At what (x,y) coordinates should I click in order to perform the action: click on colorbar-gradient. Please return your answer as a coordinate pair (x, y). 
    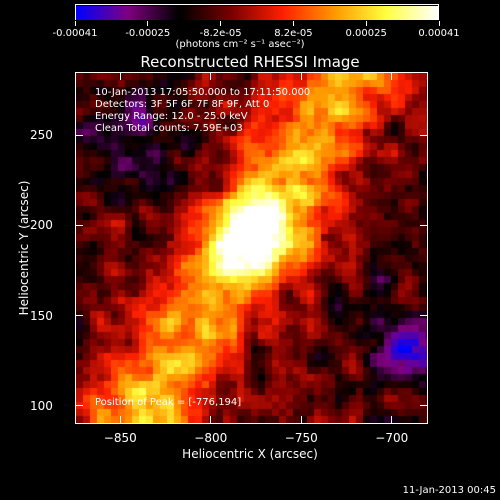
    Looking at the image, I should click on (257, 13).